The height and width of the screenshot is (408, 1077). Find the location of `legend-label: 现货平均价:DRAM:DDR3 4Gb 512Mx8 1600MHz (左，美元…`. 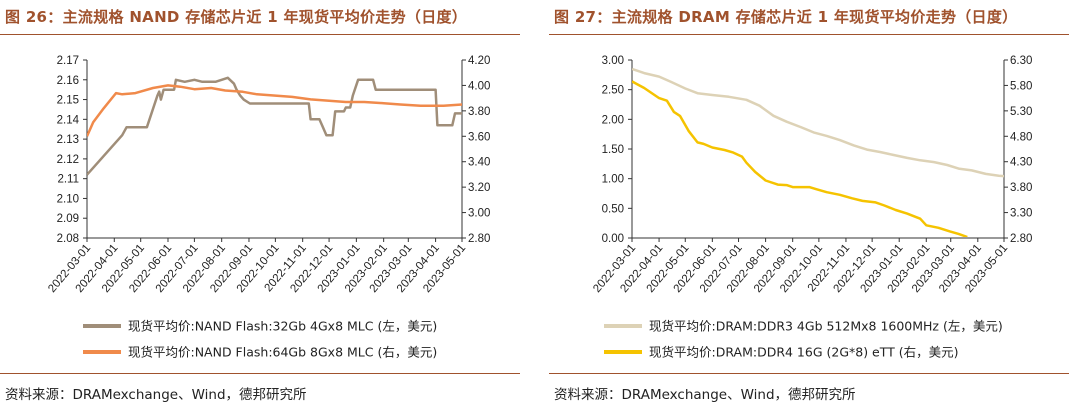

legend-label: 现货平均价:DRAM:DDR3 4Gb 512Mx8 1600MHz (左，美元… is located at coordinates (826, 326).